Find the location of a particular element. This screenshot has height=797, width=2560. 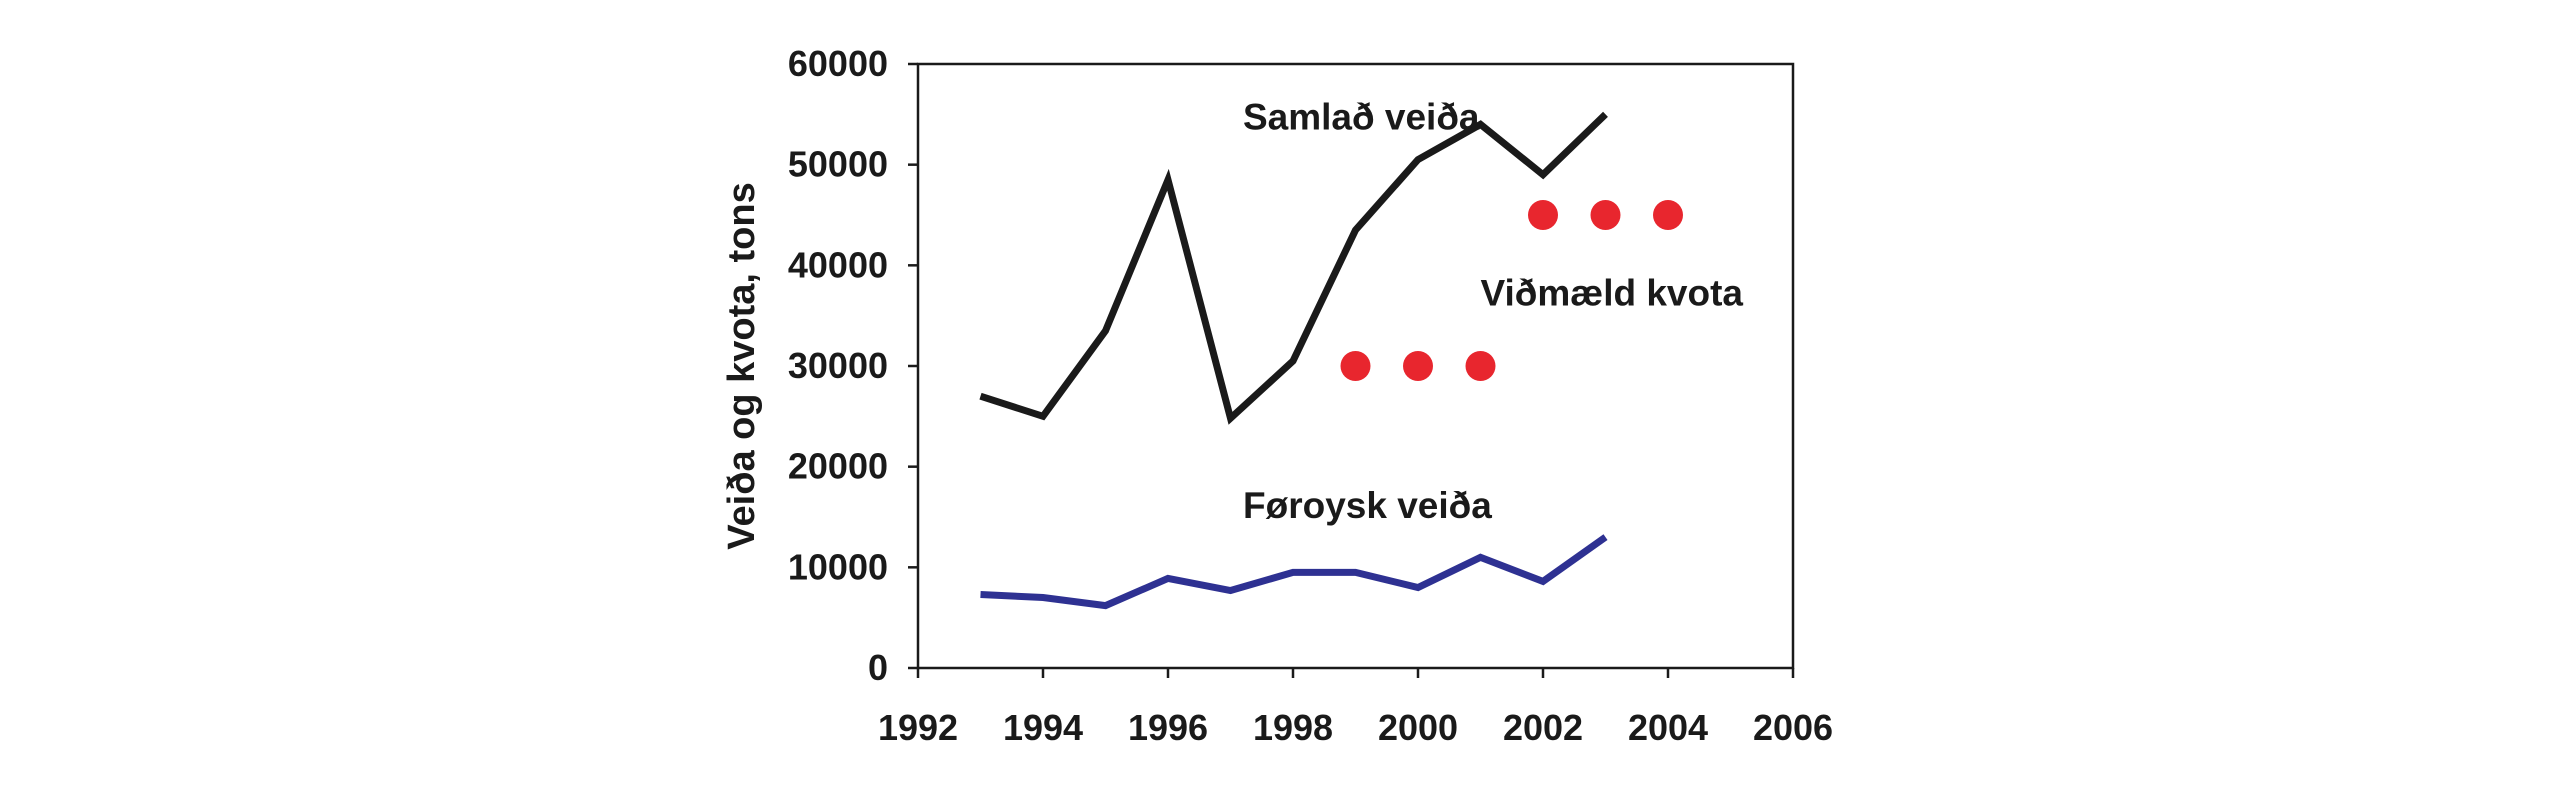

x-tick-label: 2004 is located at coordinates (1668, 727).